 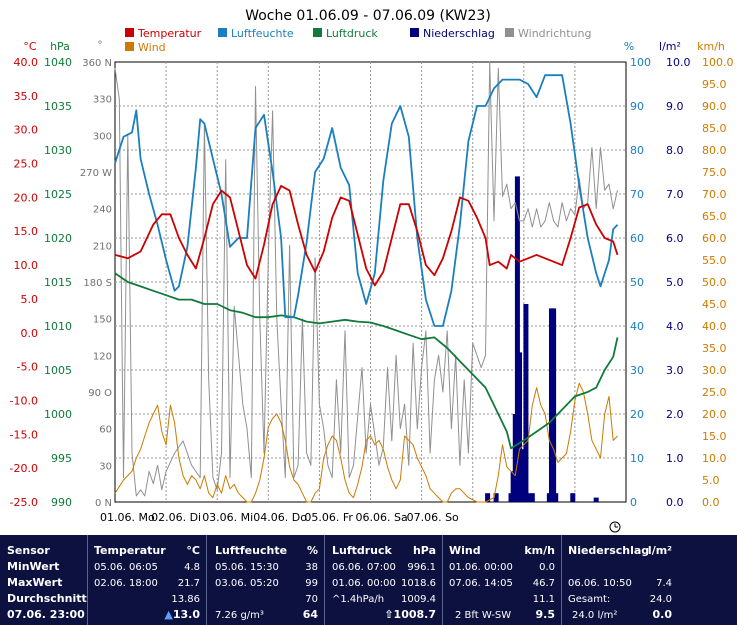 What do you see at coordinates (368, 16) in the screenshot?
I see `chart-title: Woche 01.06.09 - 07.06.09 (KW23)` at bounding box center [368, 16].